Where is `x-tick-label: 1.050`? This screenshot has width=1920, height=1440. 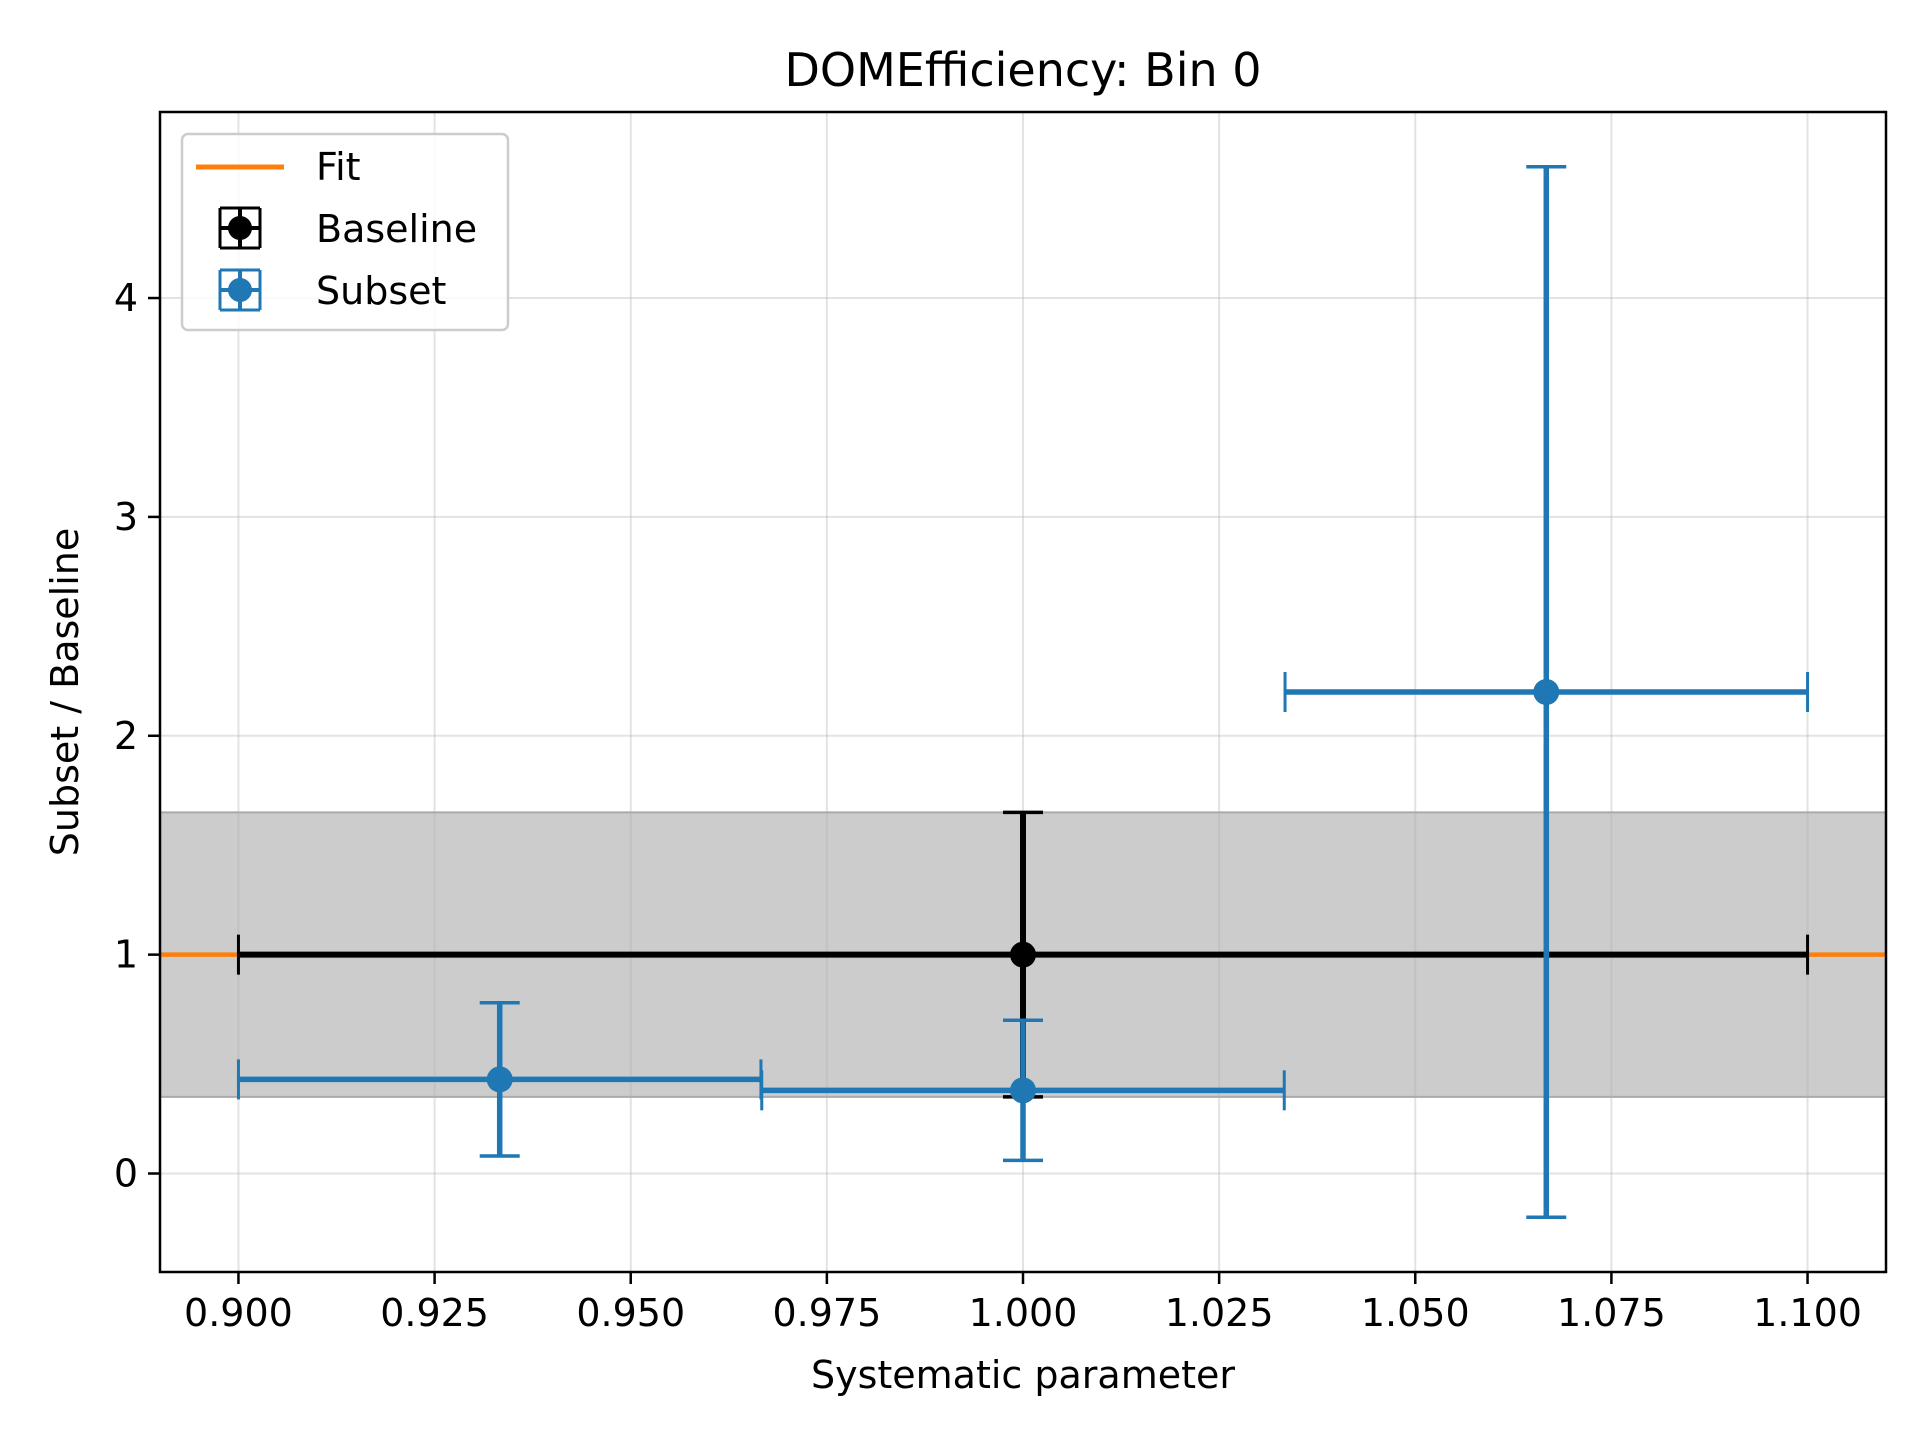
x-tick-label: 1.050 is located at coordinates (1415, 1313).